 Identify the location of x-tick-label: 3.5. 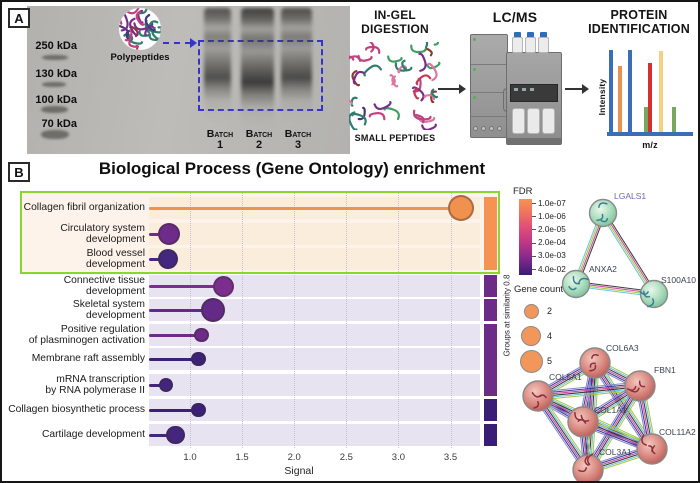
(450, 457).